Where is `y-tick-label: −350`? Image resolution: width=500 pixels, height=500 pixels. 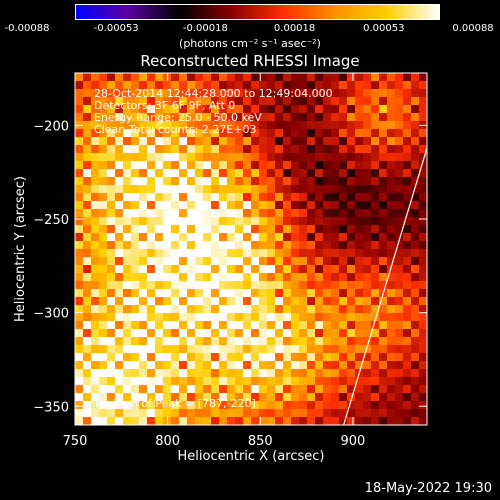
y-tick-label: −350 is located at coordinates (51, 407).